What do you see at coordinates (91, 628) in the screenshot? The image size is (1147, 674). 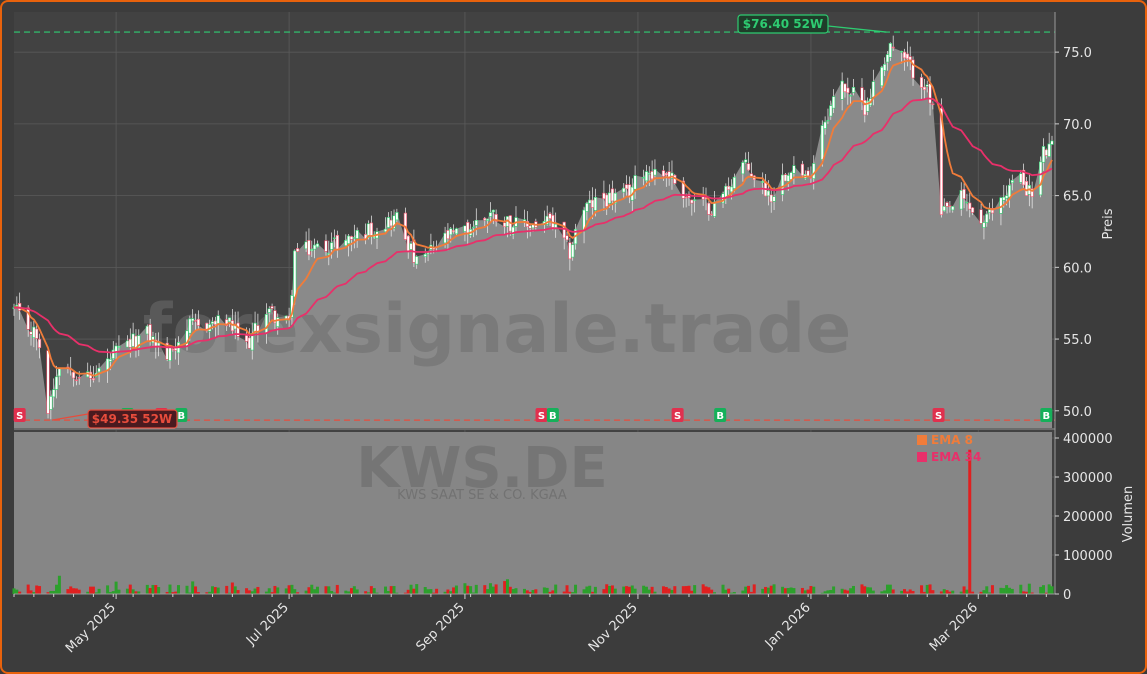 I see `x-tick-label: May 2025` at bounding box center [91, 628].